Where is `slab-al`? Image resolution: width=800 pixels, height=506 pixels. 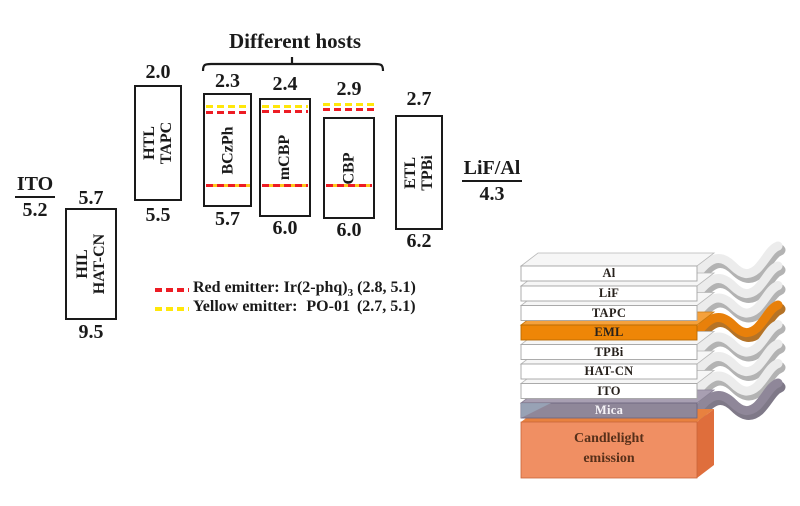
slab-al is located at coordinates (617, 267).